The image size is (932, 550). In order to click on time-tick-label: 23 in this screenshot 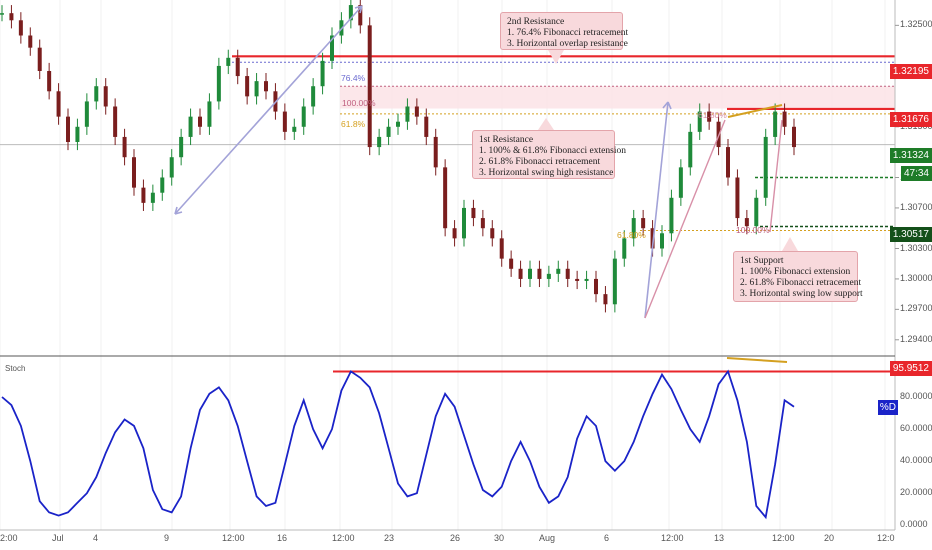, I will do `click(389, 538)`.